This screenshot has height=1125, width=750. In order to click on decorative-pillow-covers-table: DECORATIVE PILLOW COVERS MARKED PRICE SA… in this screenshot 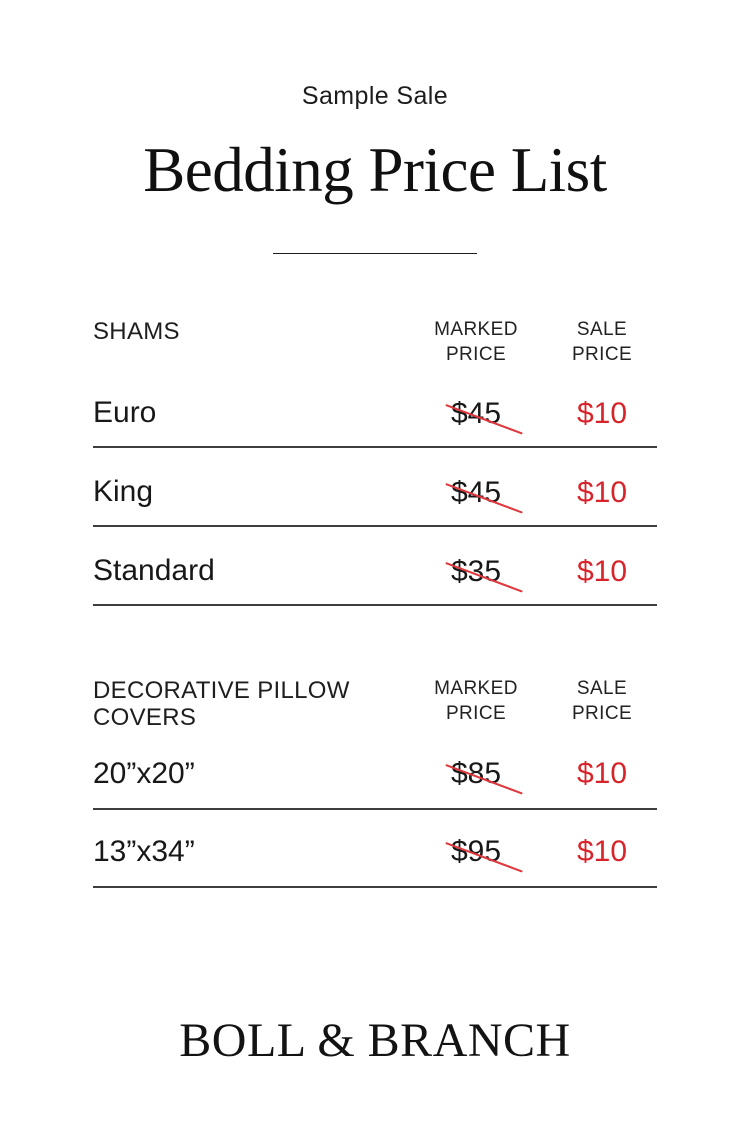, I will do `click(375, 782)`.